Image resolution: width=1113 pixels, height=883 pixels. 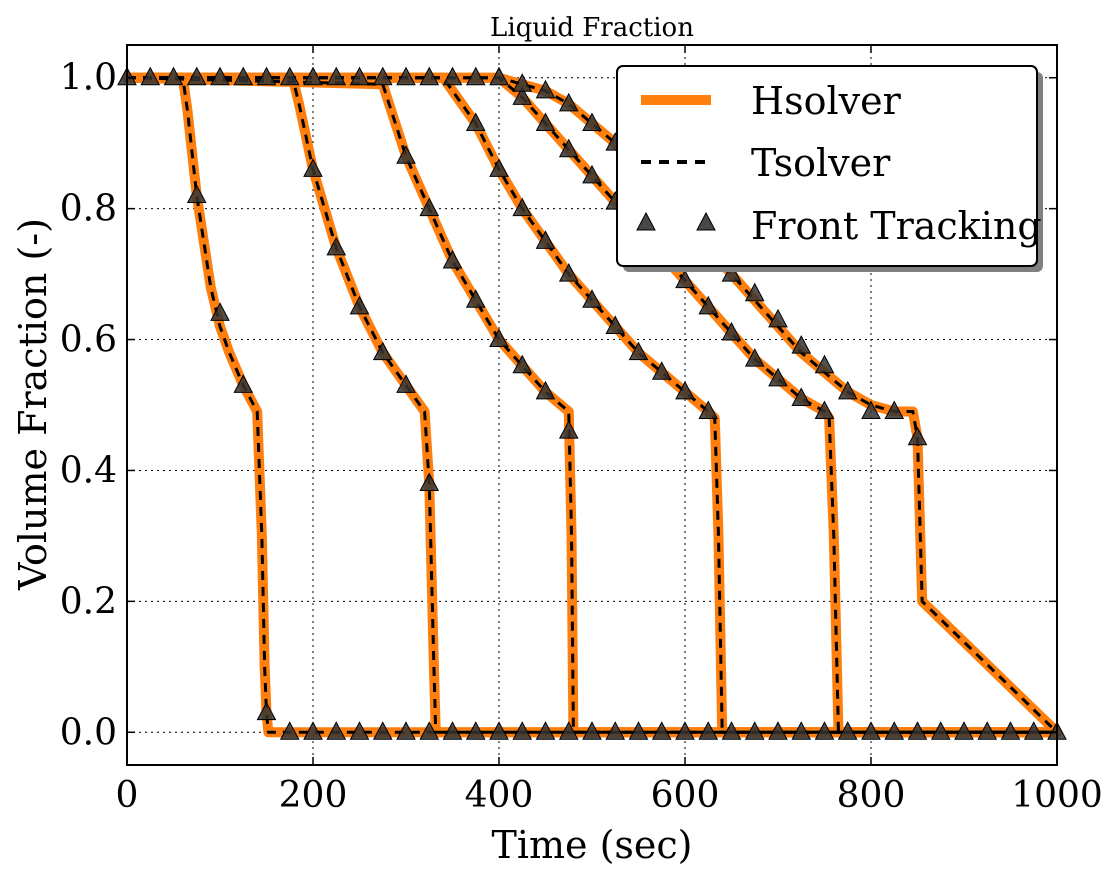 What do you see at coordinates (88, 78) in the screenshot?
I see `y-tick-label: 1.0` at bounding box center [88, 78].